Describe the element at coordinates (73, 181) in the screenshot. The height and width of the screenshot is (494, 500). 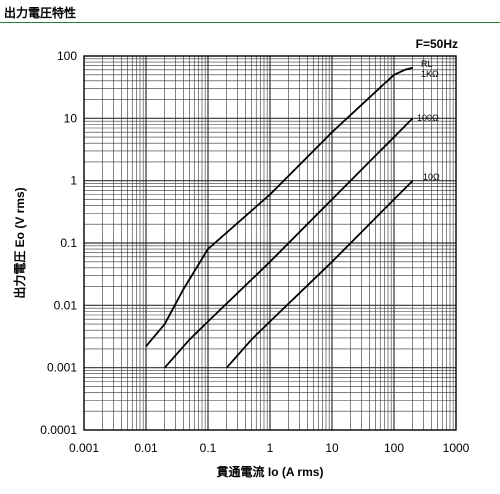
I see `y-tick-label: 1` at that location.